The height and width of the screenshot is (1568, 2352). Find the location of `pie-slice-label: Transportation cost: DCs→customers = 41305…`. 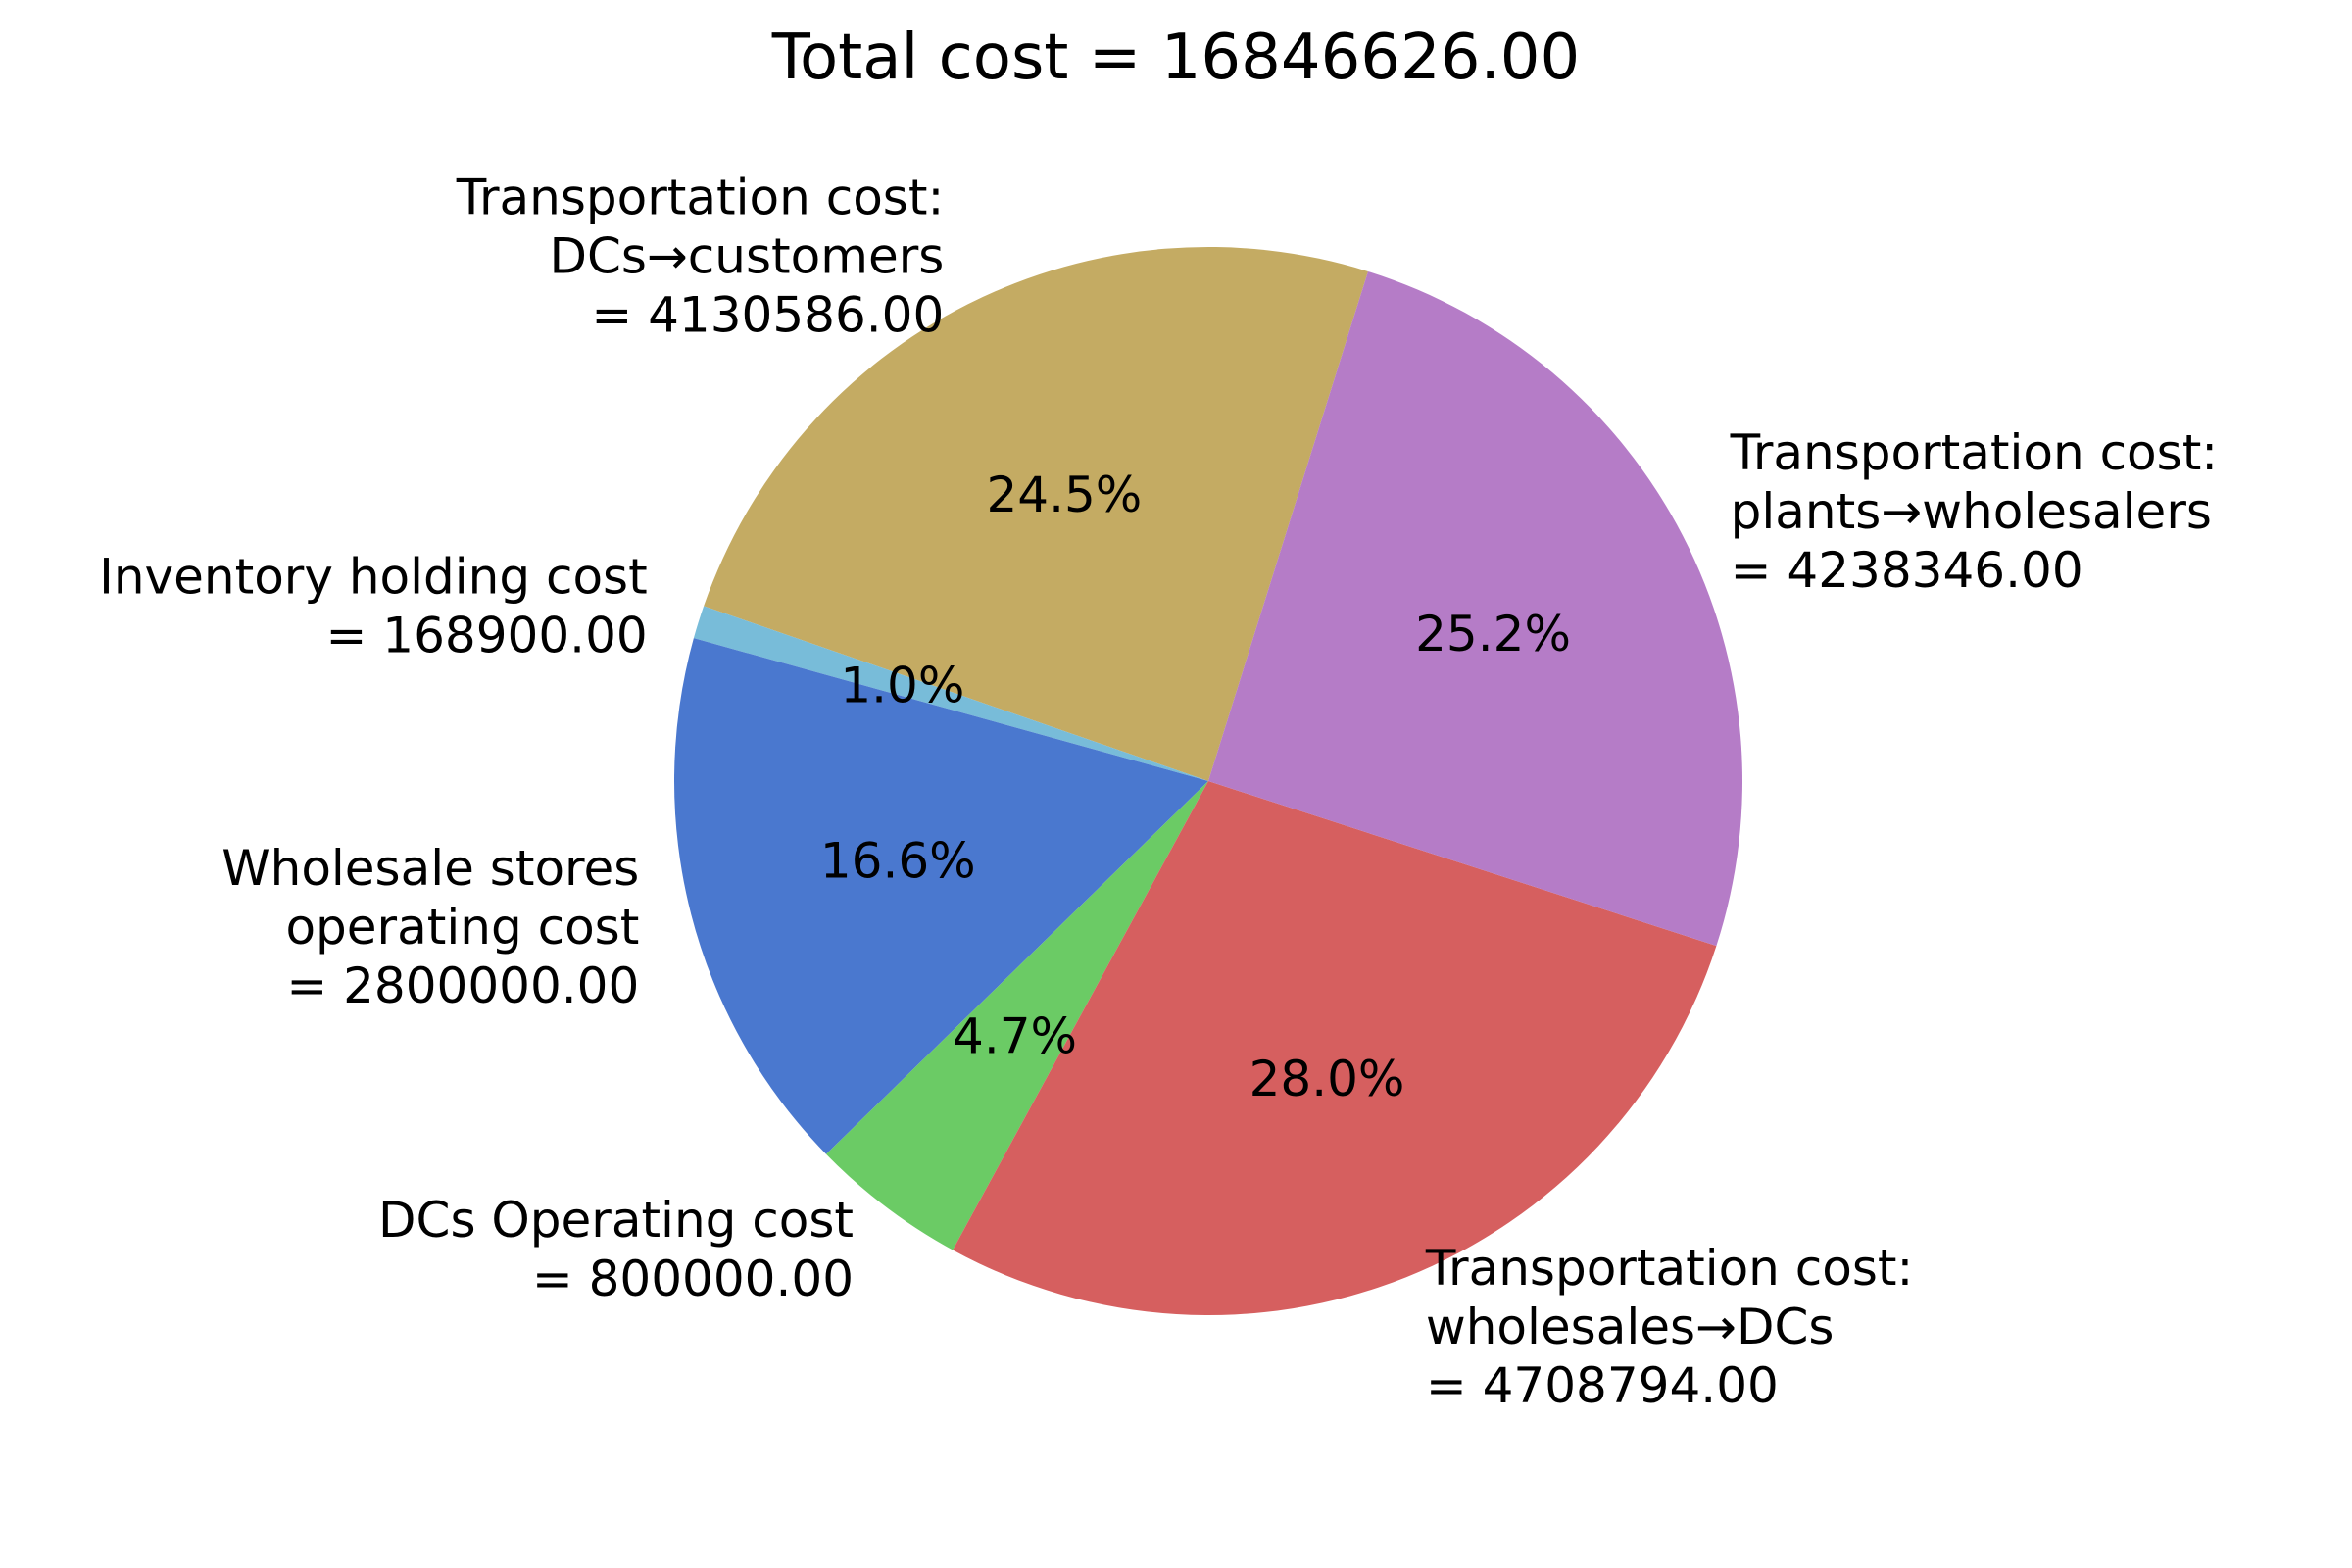

pie-slice-label: Transportation cost: DCs→customers = 41305… is located at coordinates (700, 257).